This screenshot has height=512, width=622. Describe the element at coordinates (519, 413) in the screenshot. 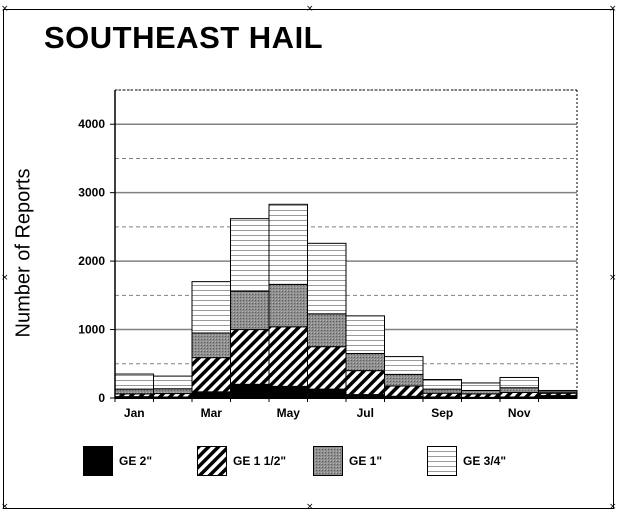

I see `x-tick-label-nov: Nov` at that location.